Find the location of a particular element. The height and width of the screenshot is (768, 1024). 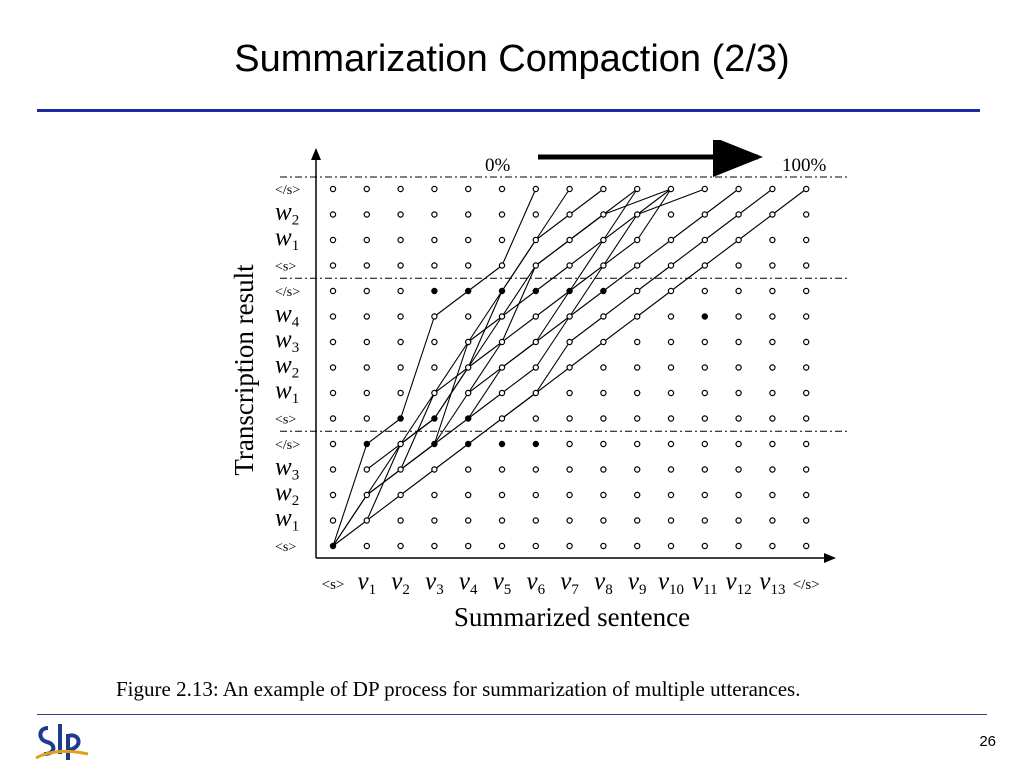

y-tick-label: w1 is located at coordinates (287, 239).